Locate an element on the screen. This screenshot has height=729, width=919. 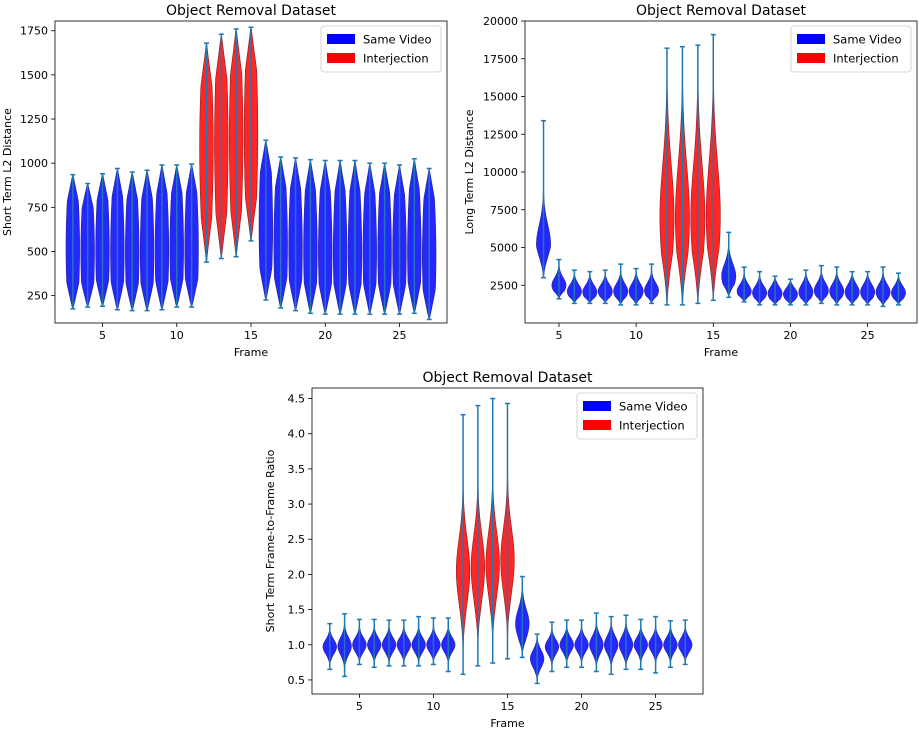
y-tick-label: 750 is located at coordinates (37, 207).